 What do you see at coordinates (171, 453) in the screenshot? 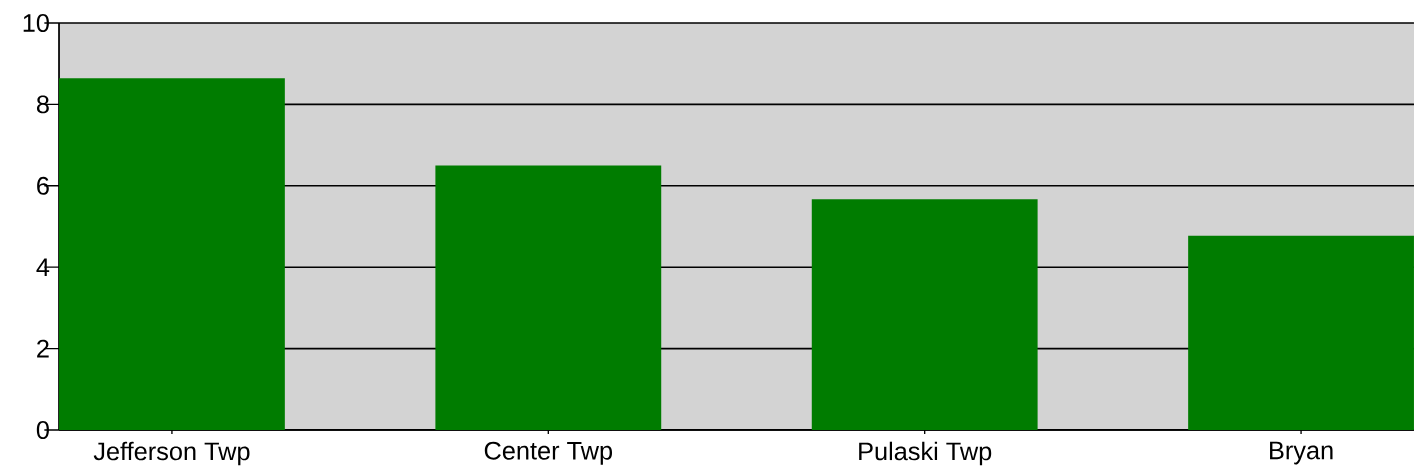
I see `x-tick-label: Jefferson Twp` at bounding box center [171, 453].